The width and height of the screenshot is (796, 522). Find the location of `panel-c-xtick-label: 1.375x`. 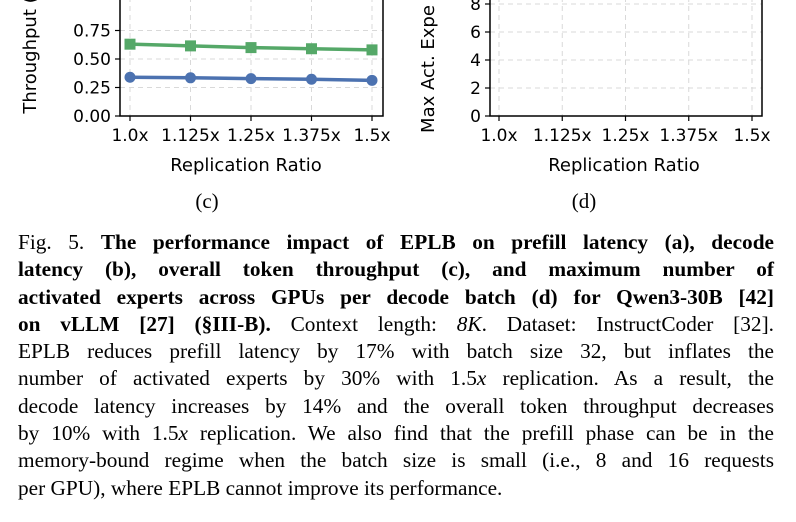

panel-c-xtick-label: 1.375x is located at coordinates (311, 136).